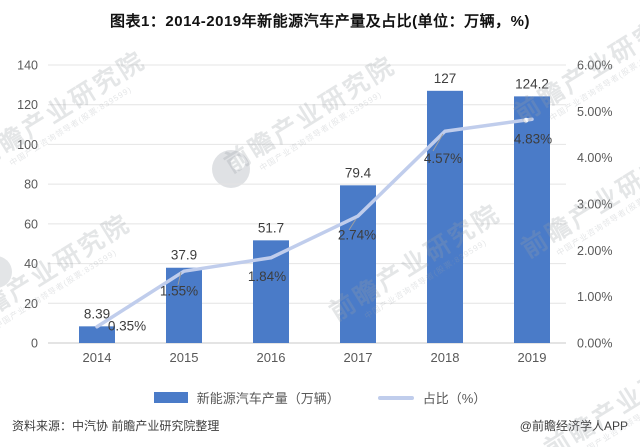 The image size is (640, 447). Describe the element at coordinates (594, 344) in the screenshot. I see `right-axis-tick: 0.00%` at that location.